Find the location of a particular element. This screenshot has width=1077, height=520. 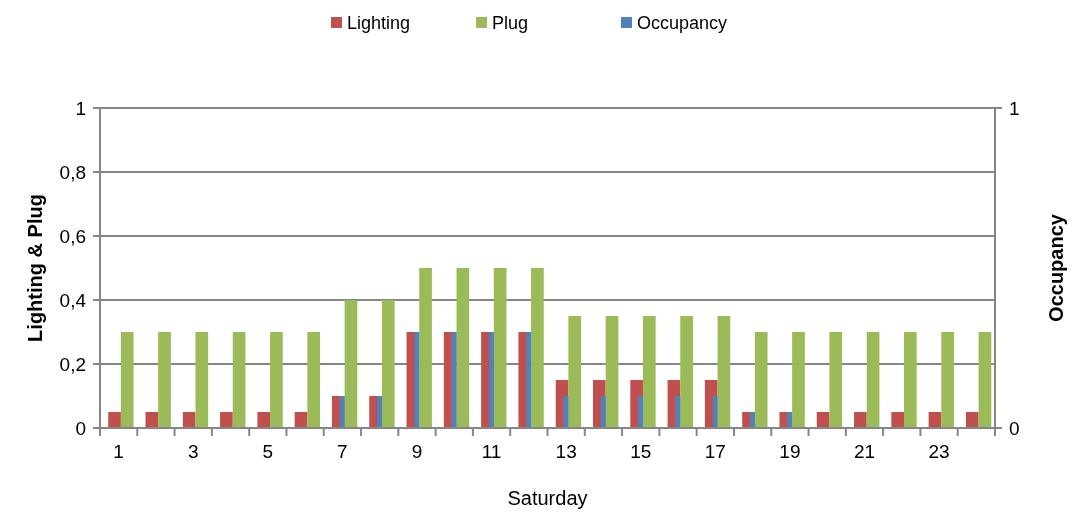

y-axis-title: Lighting & Plug is located at coordinates (35, 268).